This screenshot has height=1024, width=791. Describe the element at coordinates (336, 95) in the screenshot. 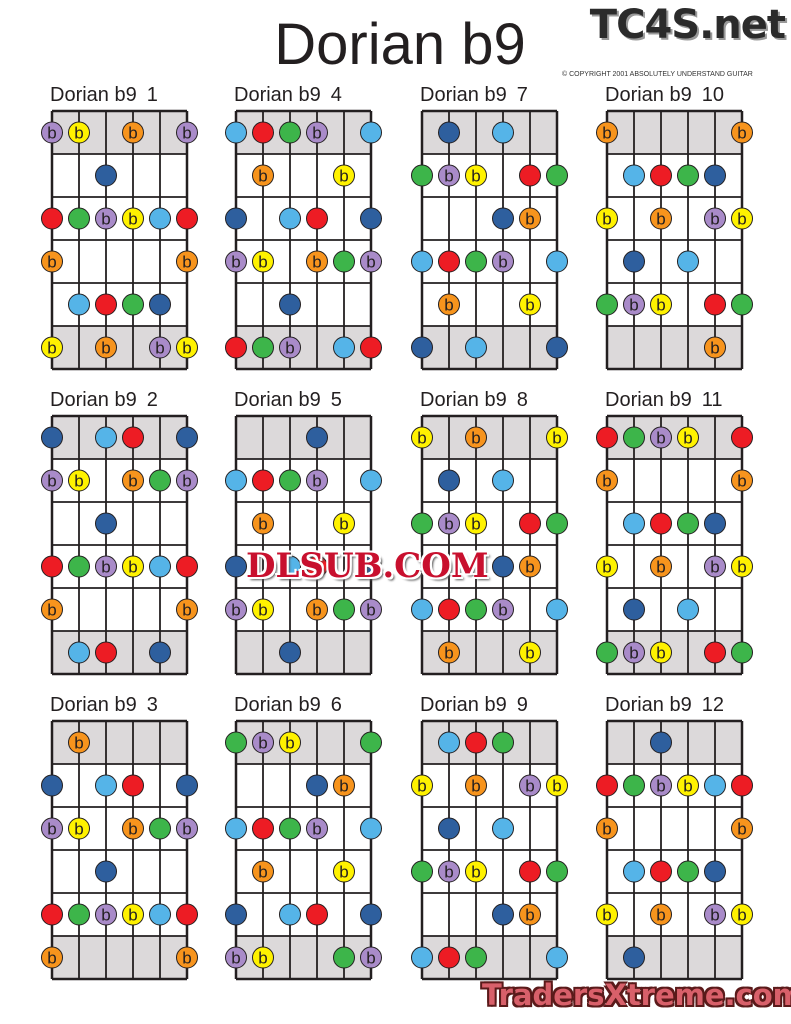

I see `diagram-number: 4` at that location.